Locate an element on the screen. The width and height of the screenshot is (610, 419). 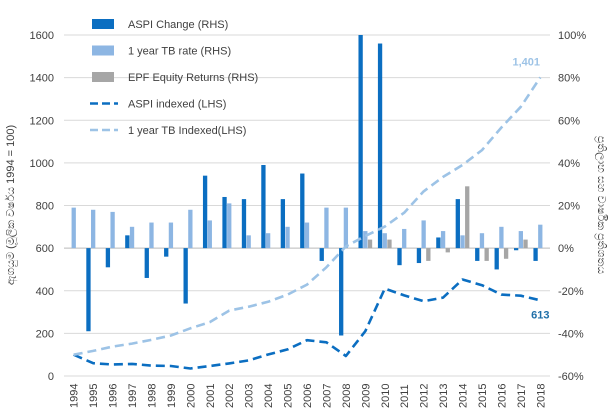
right-tick-label: -20% is located at coordinates (571, 292).